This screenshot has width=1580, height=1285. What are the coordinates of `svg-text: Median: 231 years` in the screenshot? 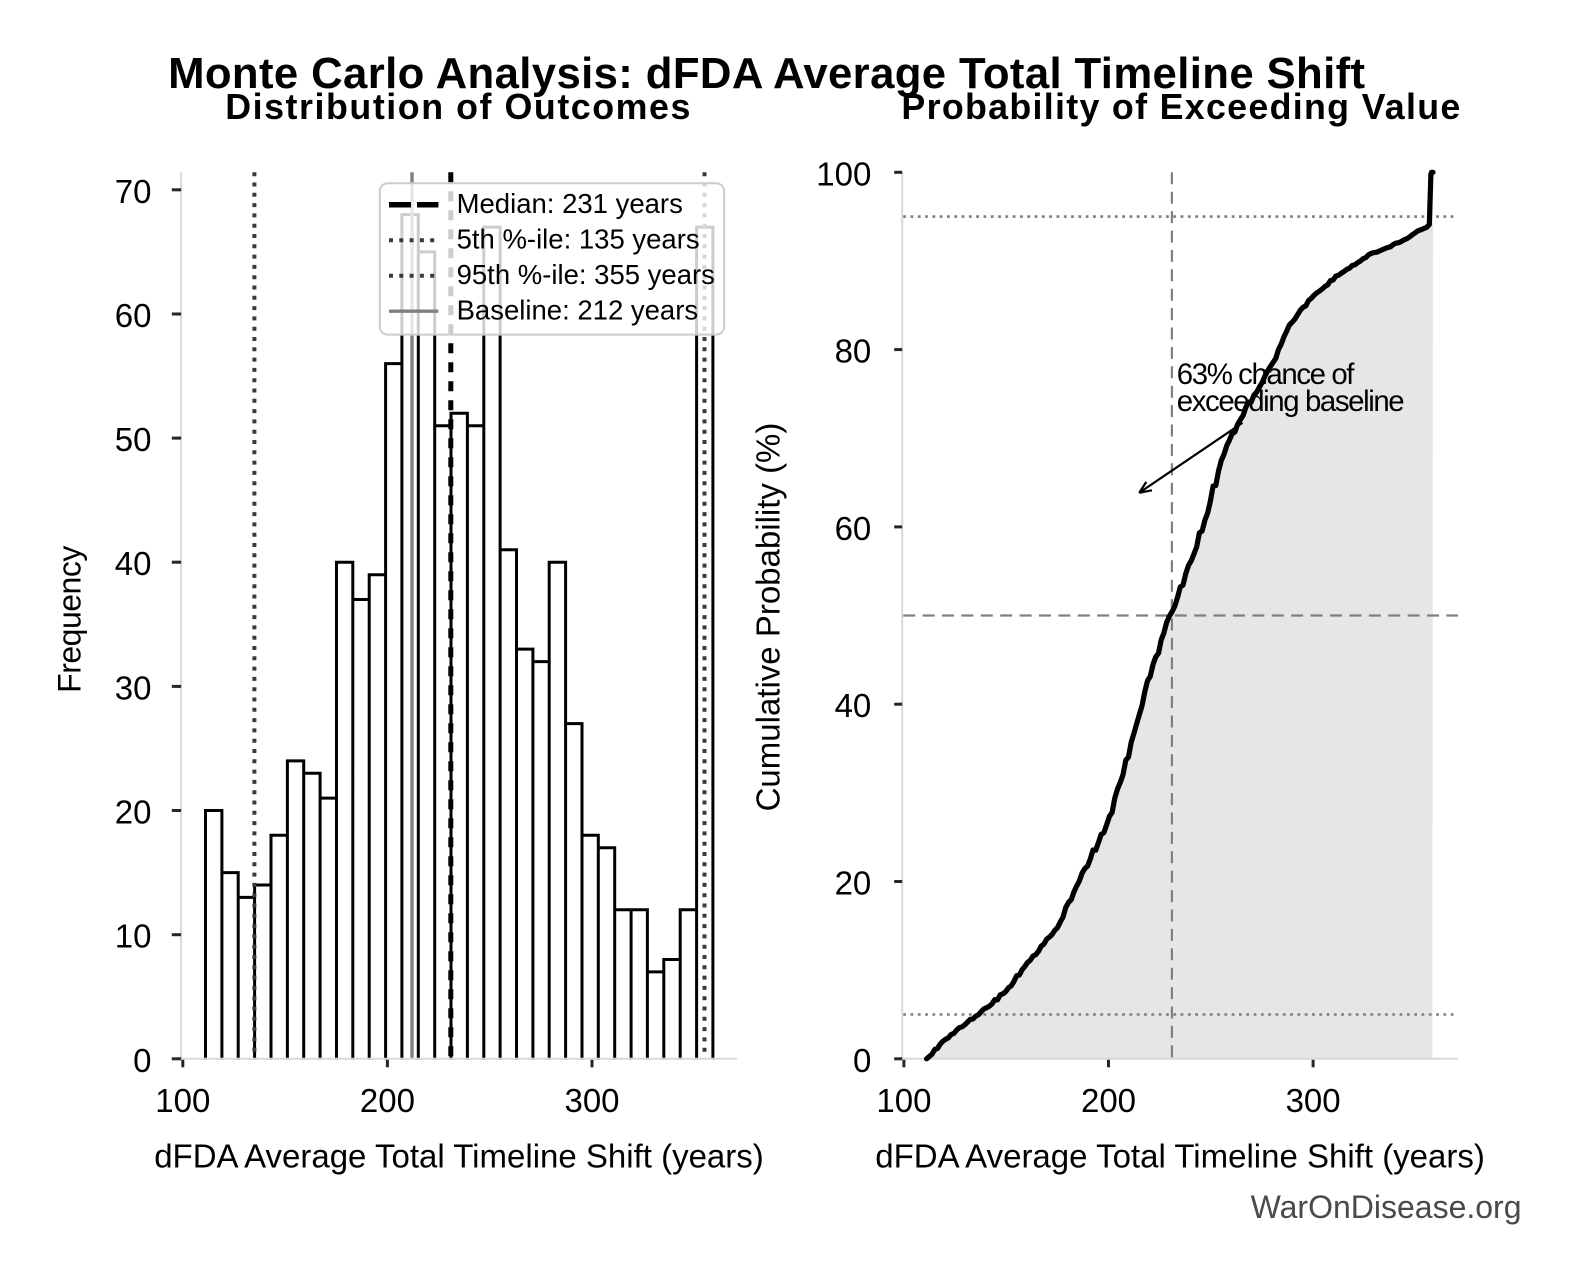 It's located at (570, 203).